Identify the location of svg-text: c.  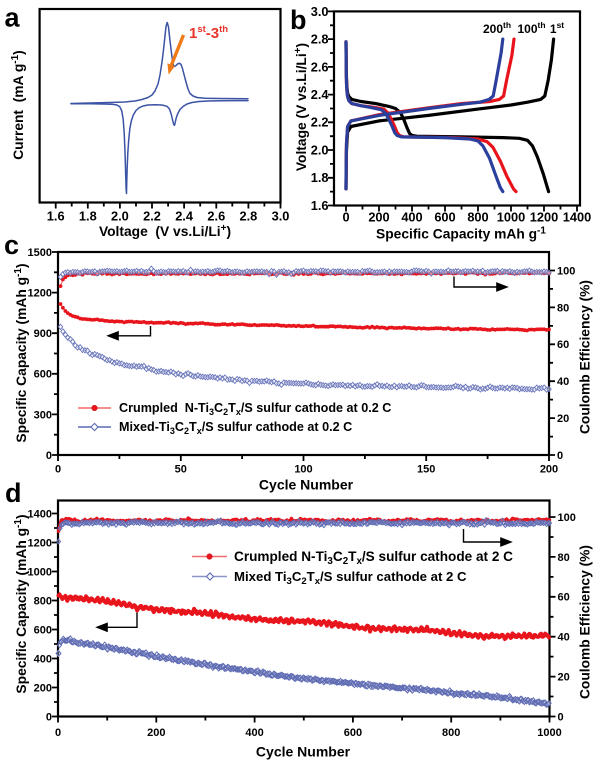
(11, 245).